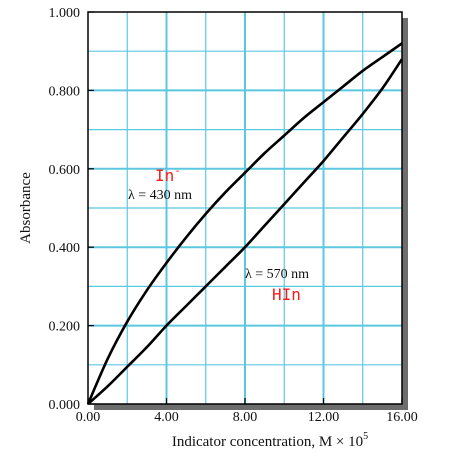  I want to click on x-tick-label: 8.00, so click(245, 417).